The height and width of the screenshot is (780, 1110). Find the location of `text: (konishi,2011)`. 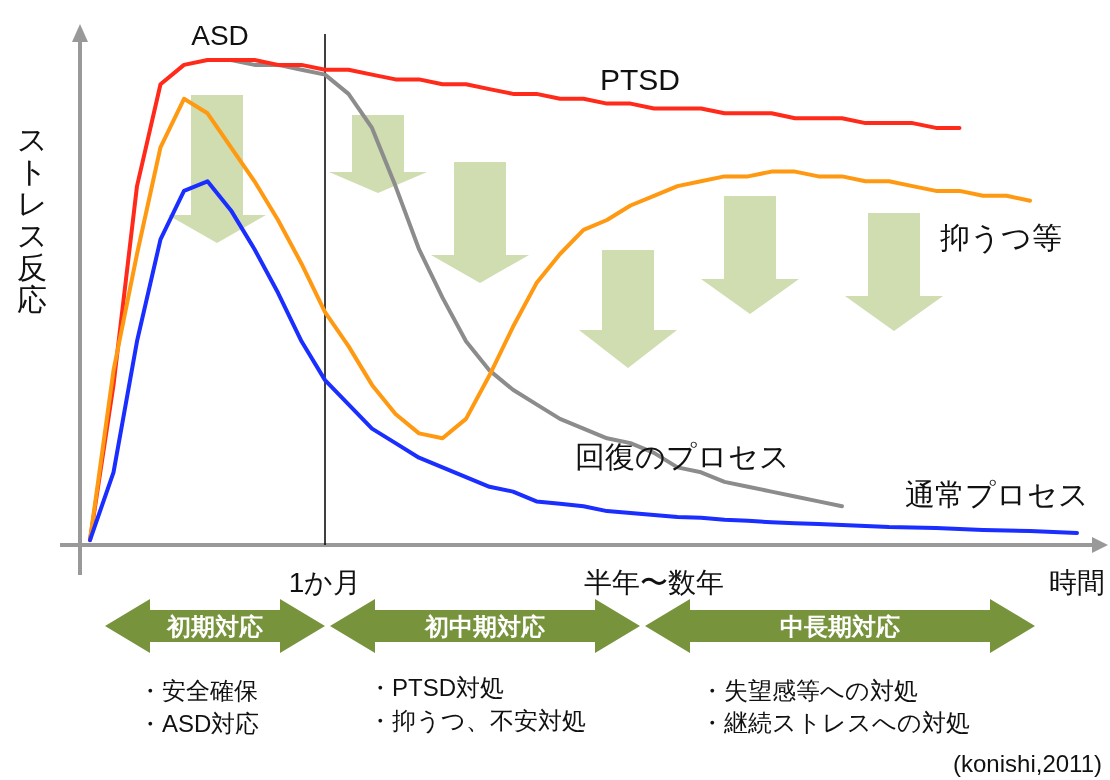

text: (konishi,2011) is located at coordinates (1027, 763).